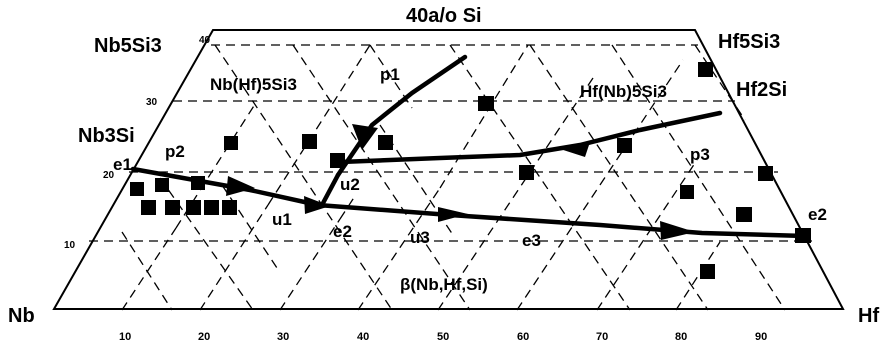 The height and width of the screenshot is (348, 893). I want to click on curve-hf2si-u2, so click(530, 137).